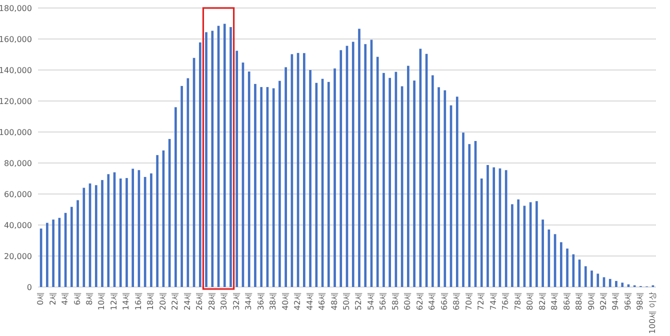 This screenshot has width=670, height=336. Describe the element at coordinates (89, 299) in the screenshot. I see `x-tick-label: 8세` at that location.